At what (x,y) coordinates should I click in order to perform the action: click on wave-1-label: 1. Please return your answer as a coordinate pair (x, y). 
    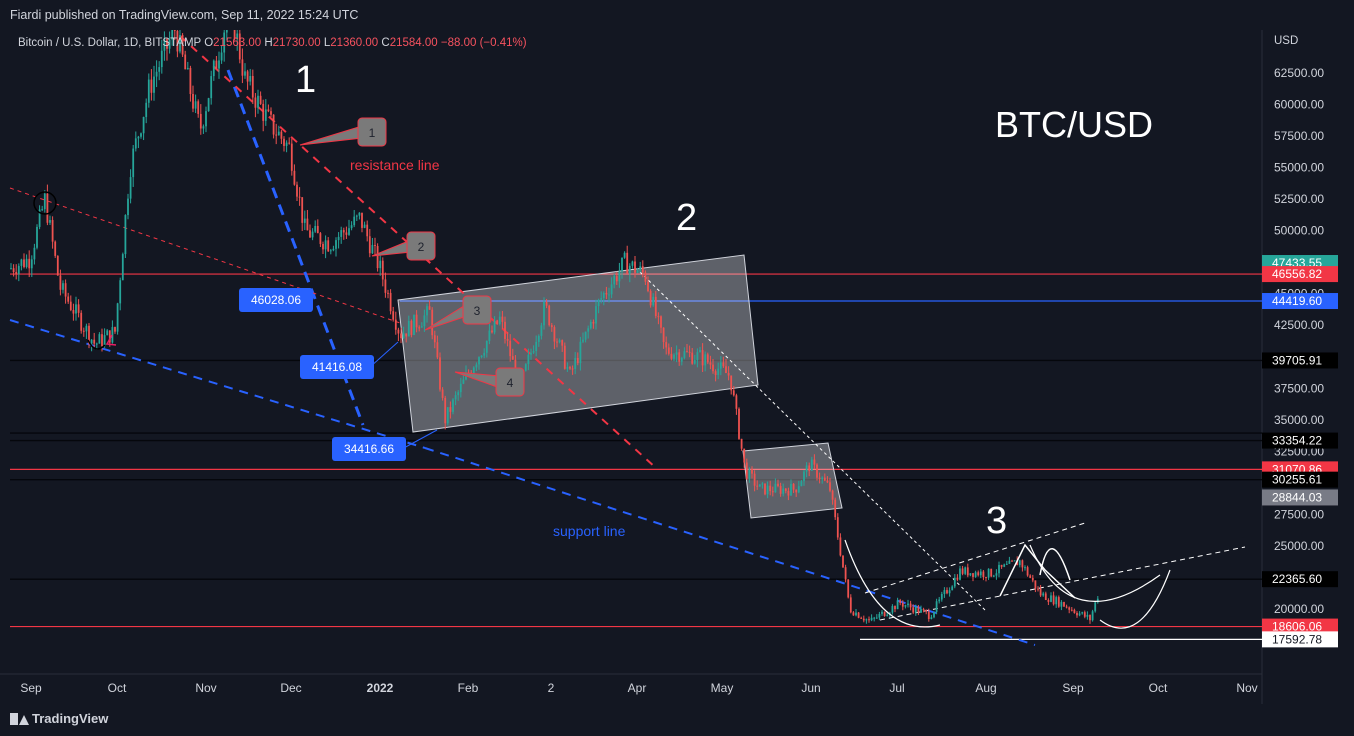
    Looking at the image, I should click on (305, 80).